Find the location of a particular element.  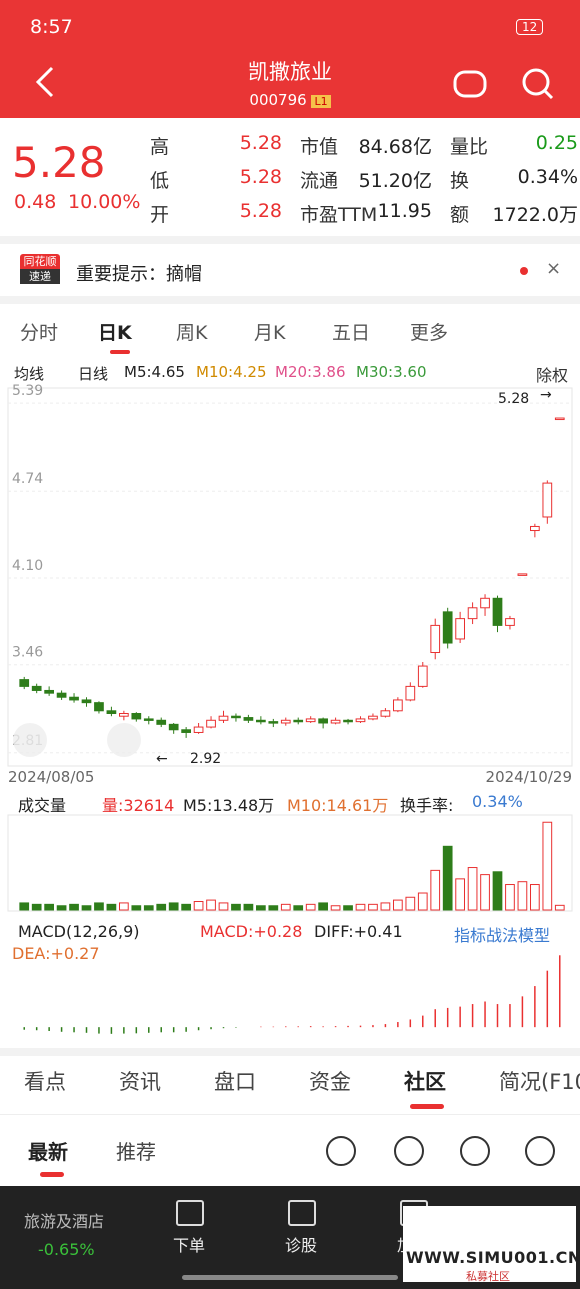

macd-label: MACD(12,26,9) is located at coordinates (79, 931).